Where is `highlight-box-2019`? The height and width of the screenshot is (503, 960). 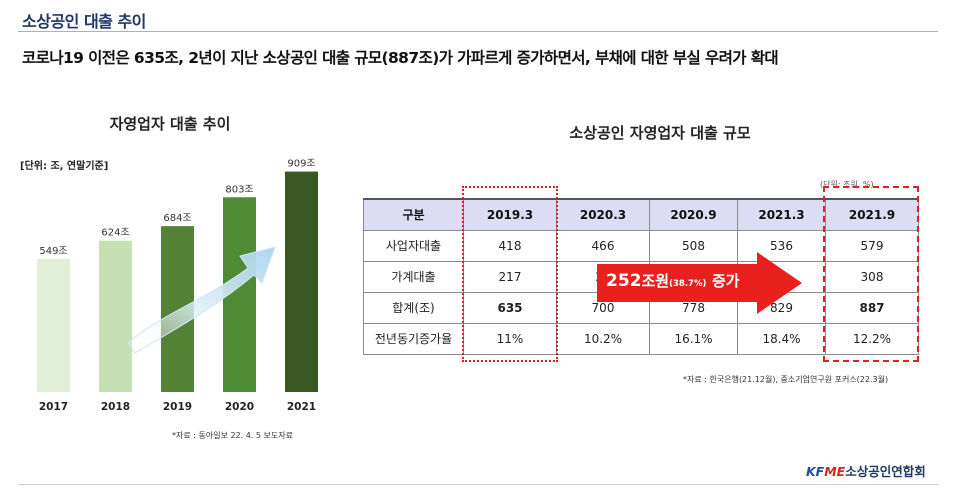 highlight-box-2019 is located at coordinates (510, 274).